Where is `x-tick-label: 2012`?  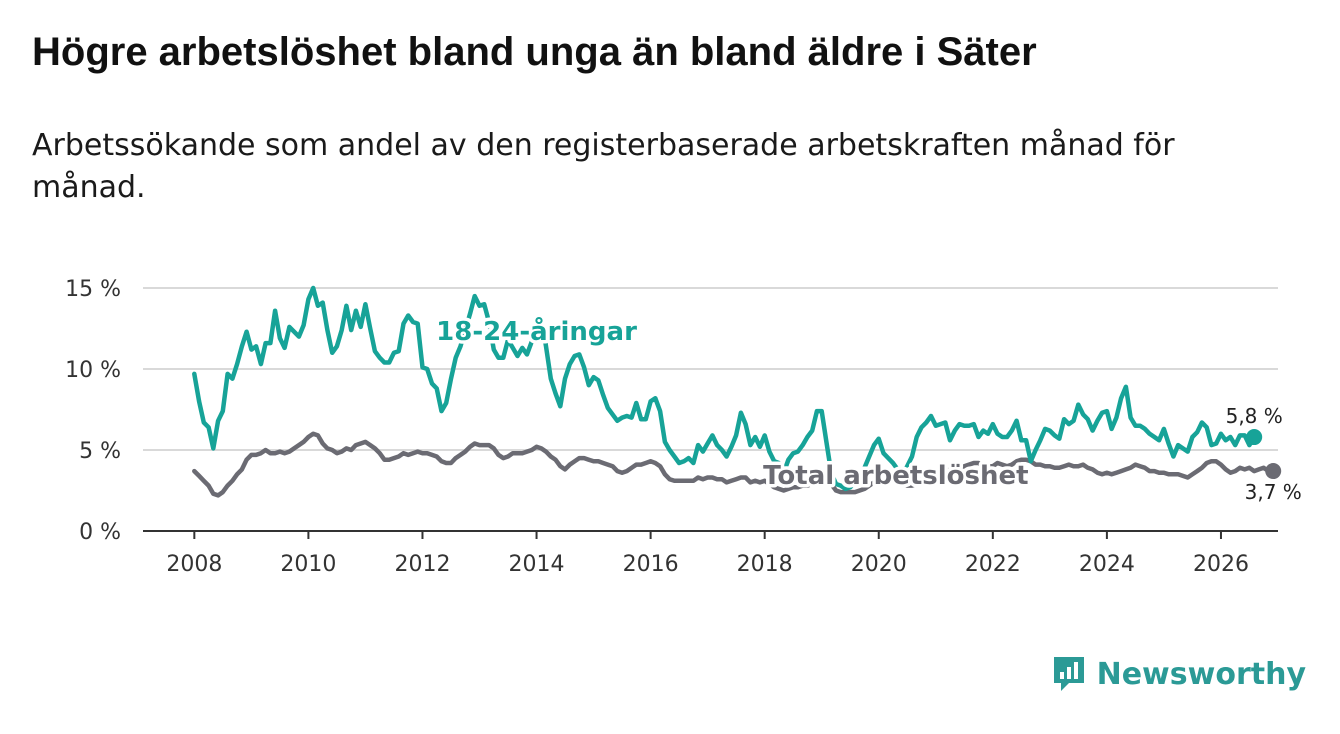 x-tick-label: 2012 is located at coordinates (422, 564).